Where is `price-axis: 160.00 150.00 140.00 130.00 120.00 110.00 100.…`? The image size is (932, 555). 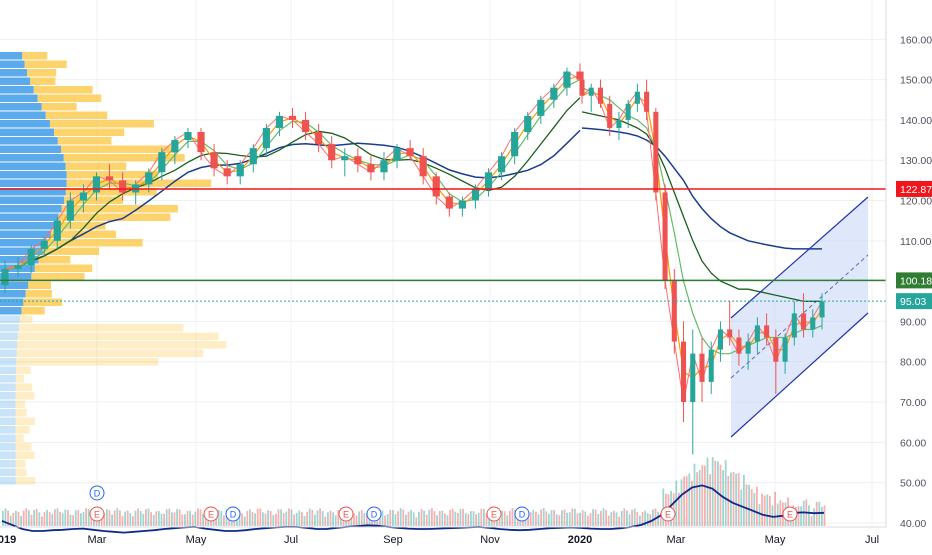
price-axis: 160.00 150.00 140.00 130.00 120.00 110.00 100.… is located at coordinates (908, 265).